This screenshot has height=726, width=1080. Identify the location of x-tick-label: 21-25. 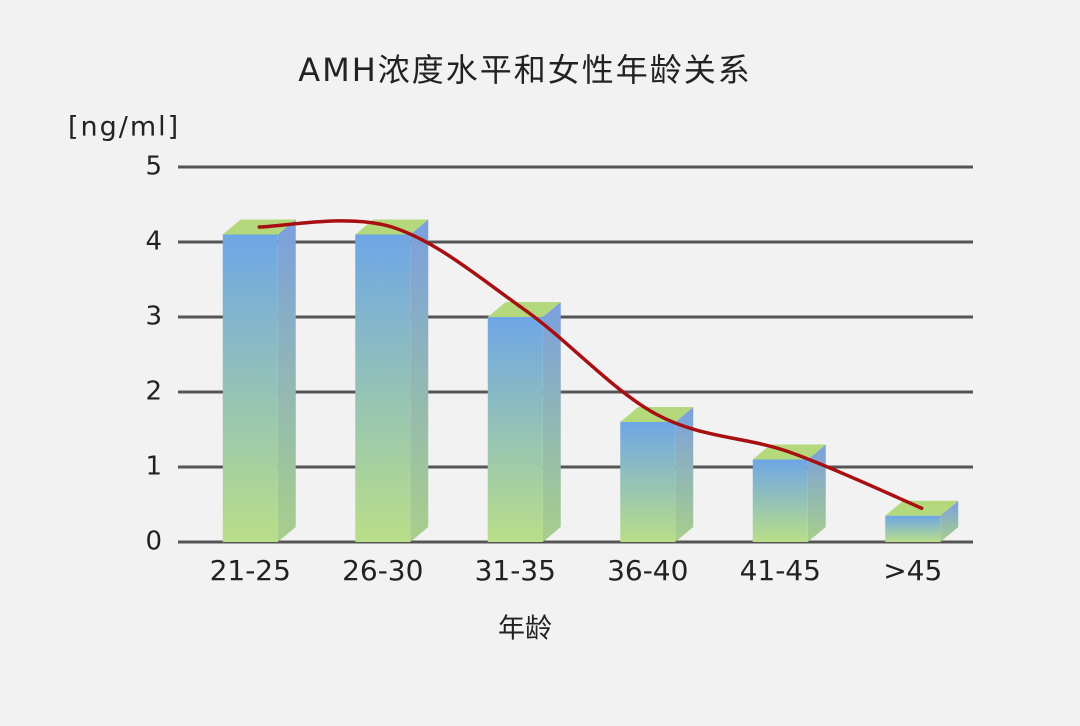
(250, 570).